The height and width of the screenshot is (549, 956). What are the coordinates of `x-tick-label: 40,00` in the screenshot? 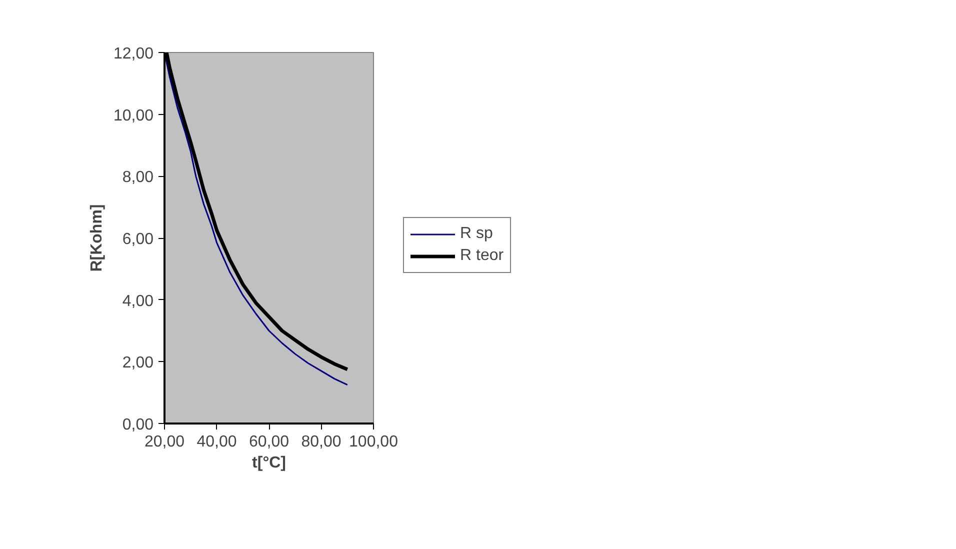 It's located at (216, 442).